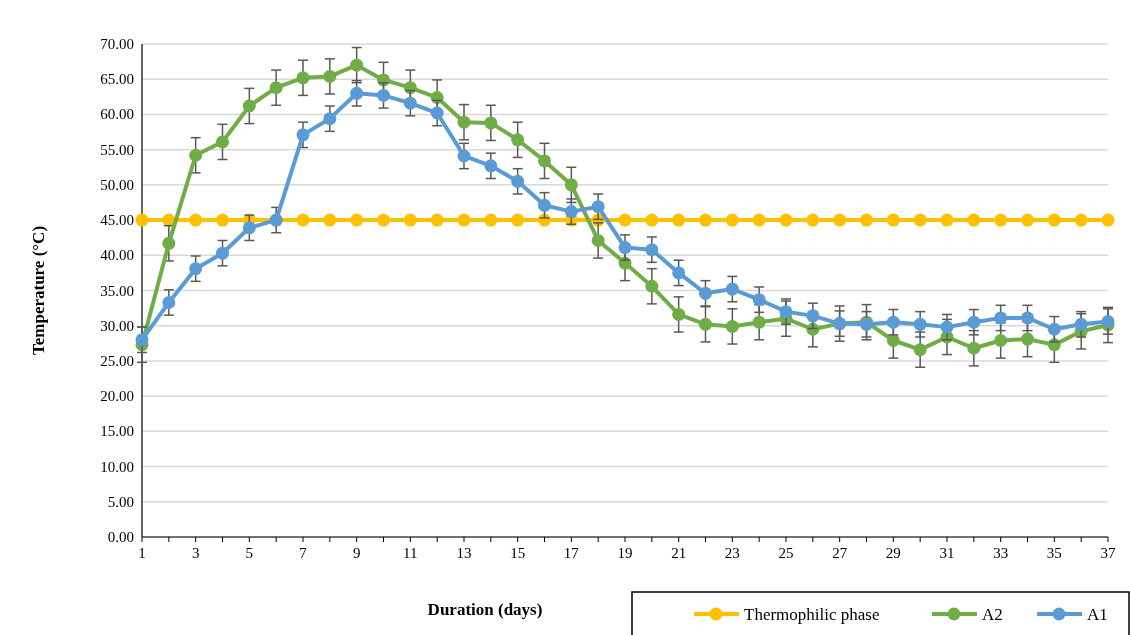 The width and height of the screenshot is (1130, 635). What do you see at coordinates (571, 553) in the screenshot?
I see `x-tick-label: 17` at bounding box center [571, 553].